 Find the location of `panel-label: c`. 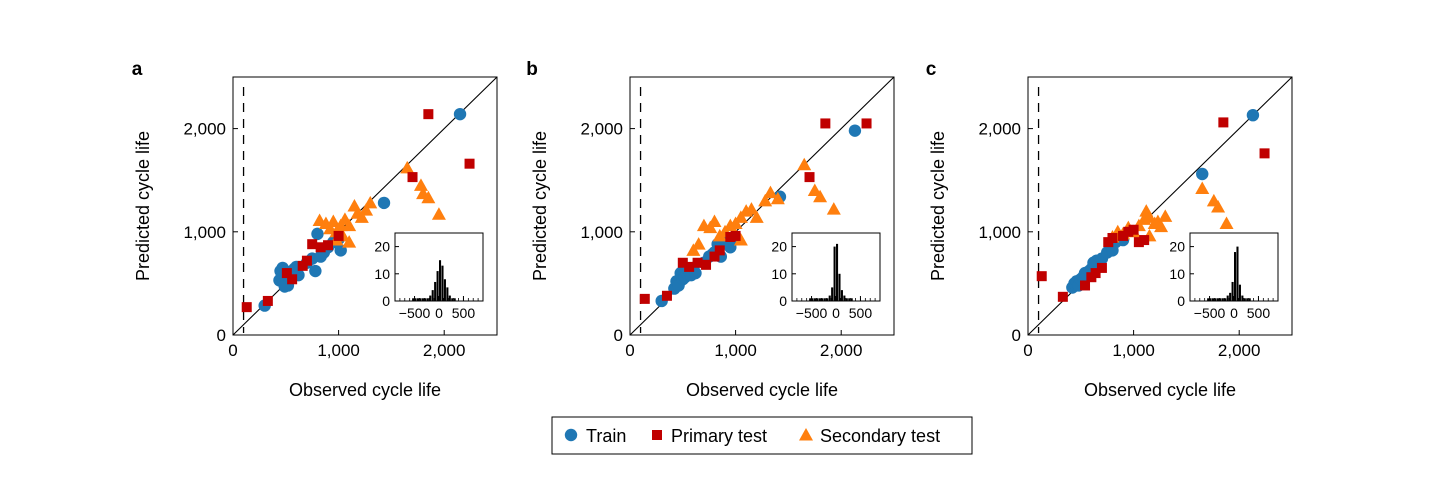

panel-label: c is located at coordinates (931, 69).